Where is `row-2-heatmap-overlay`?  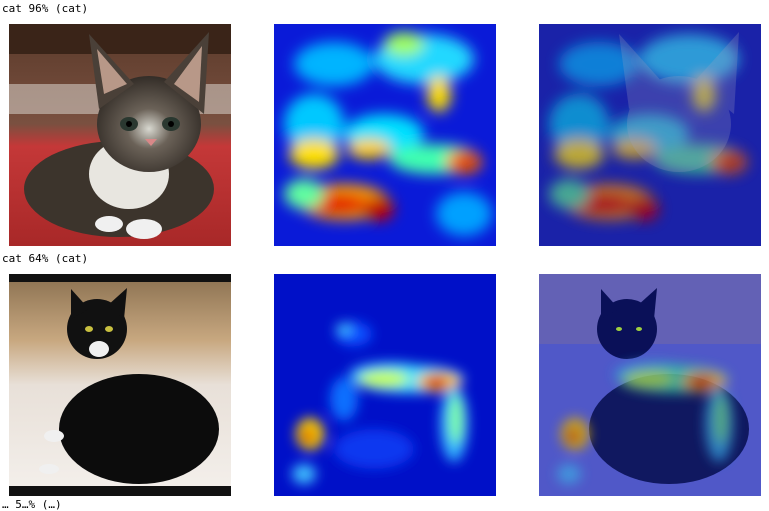 row-2-heatmap-overlay is located at coordinates (650, 385).